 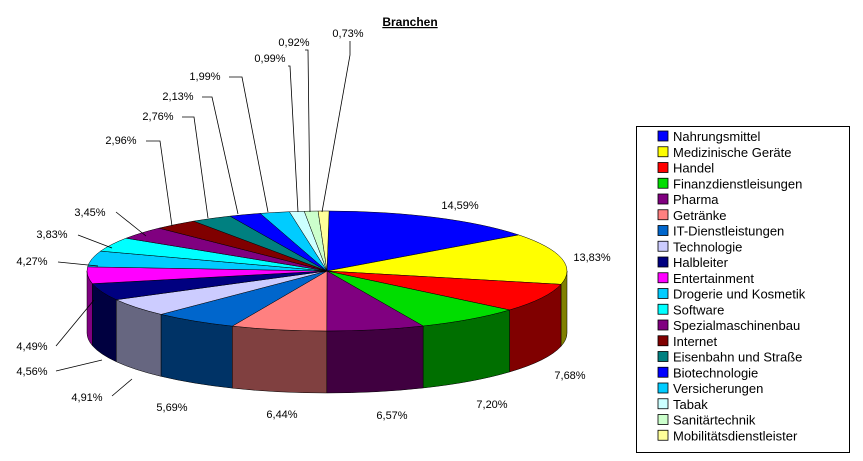 What do you see at coordinates (715, 372) in the screenshot?
I see `legend-label-15: Biotechnologie` at bounding box center [715, 372].